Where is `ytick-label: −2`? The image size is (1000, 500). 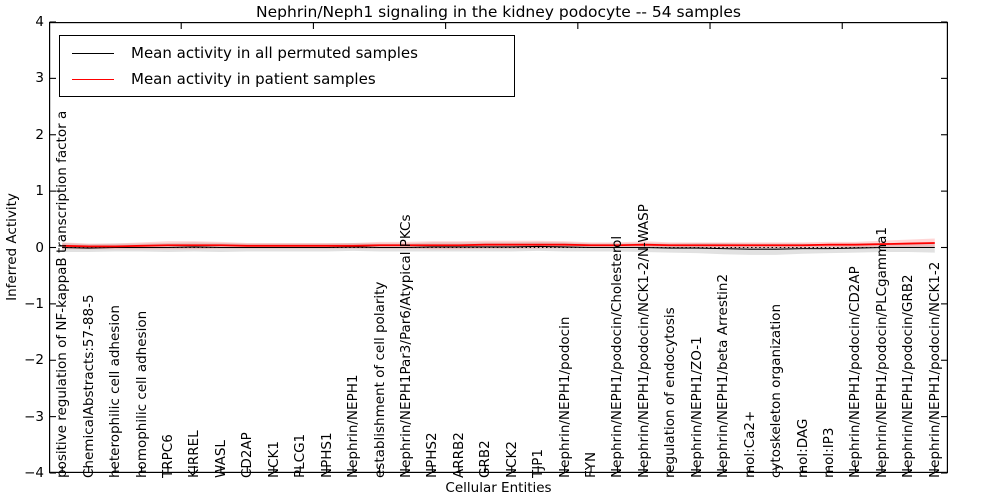
ytick-label: −2 is located at coordinates (34, 360).